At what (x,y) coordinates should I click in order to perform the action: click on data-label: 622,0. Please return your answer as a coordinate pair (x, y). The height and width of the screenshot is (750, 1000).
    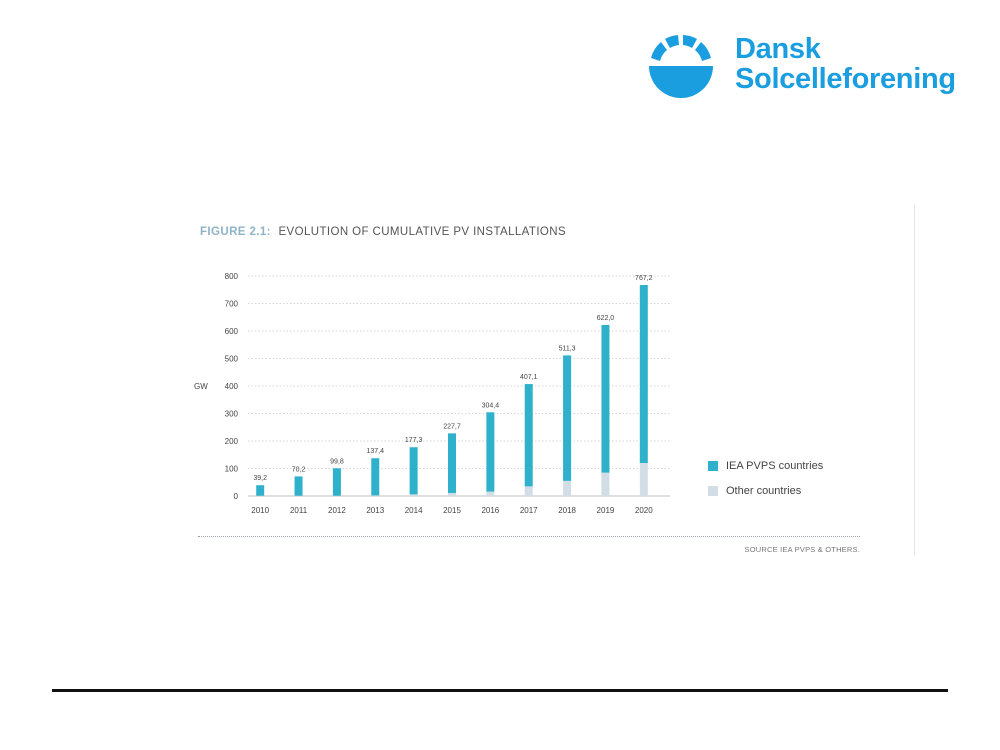
    Looking at the image, I should click on (606, 318).